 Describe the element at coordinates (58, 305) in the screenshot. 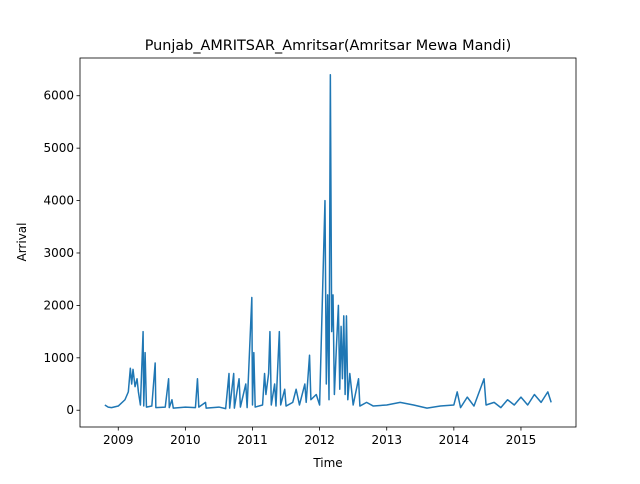

I see `y-tick-label: 2000` at that location.